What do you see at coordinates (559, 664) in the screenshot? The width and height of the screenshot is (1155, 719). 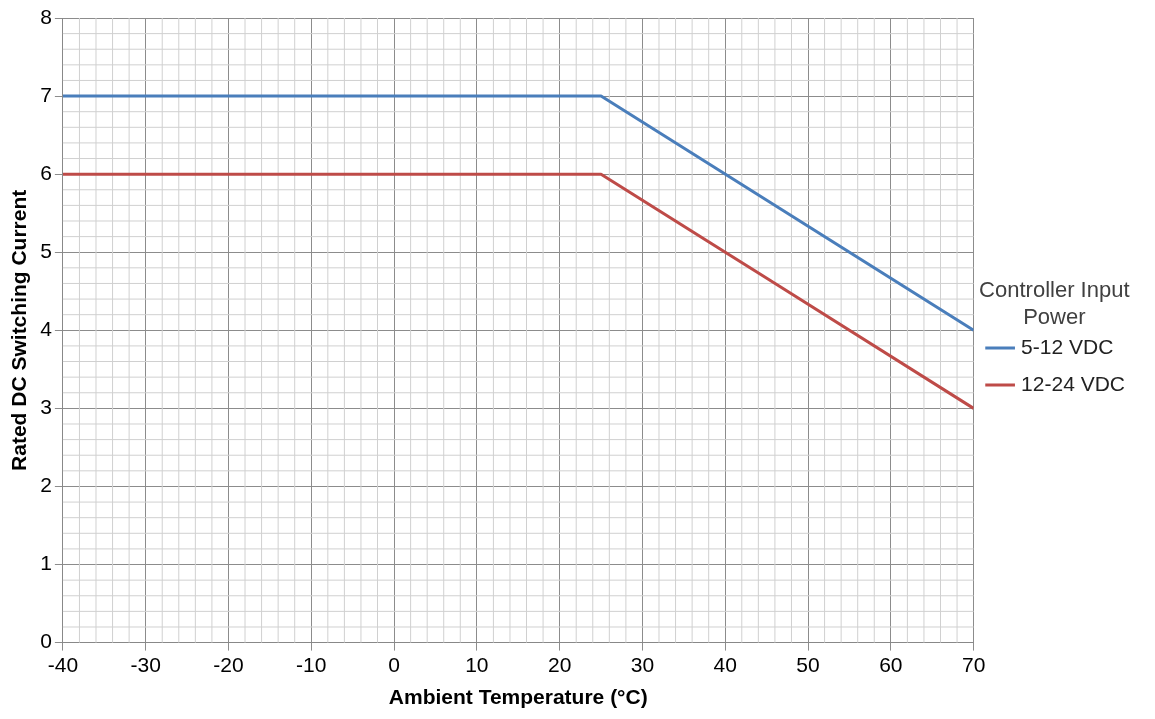 I see `x-tick-label: 20` at bounding box center [559, 664].